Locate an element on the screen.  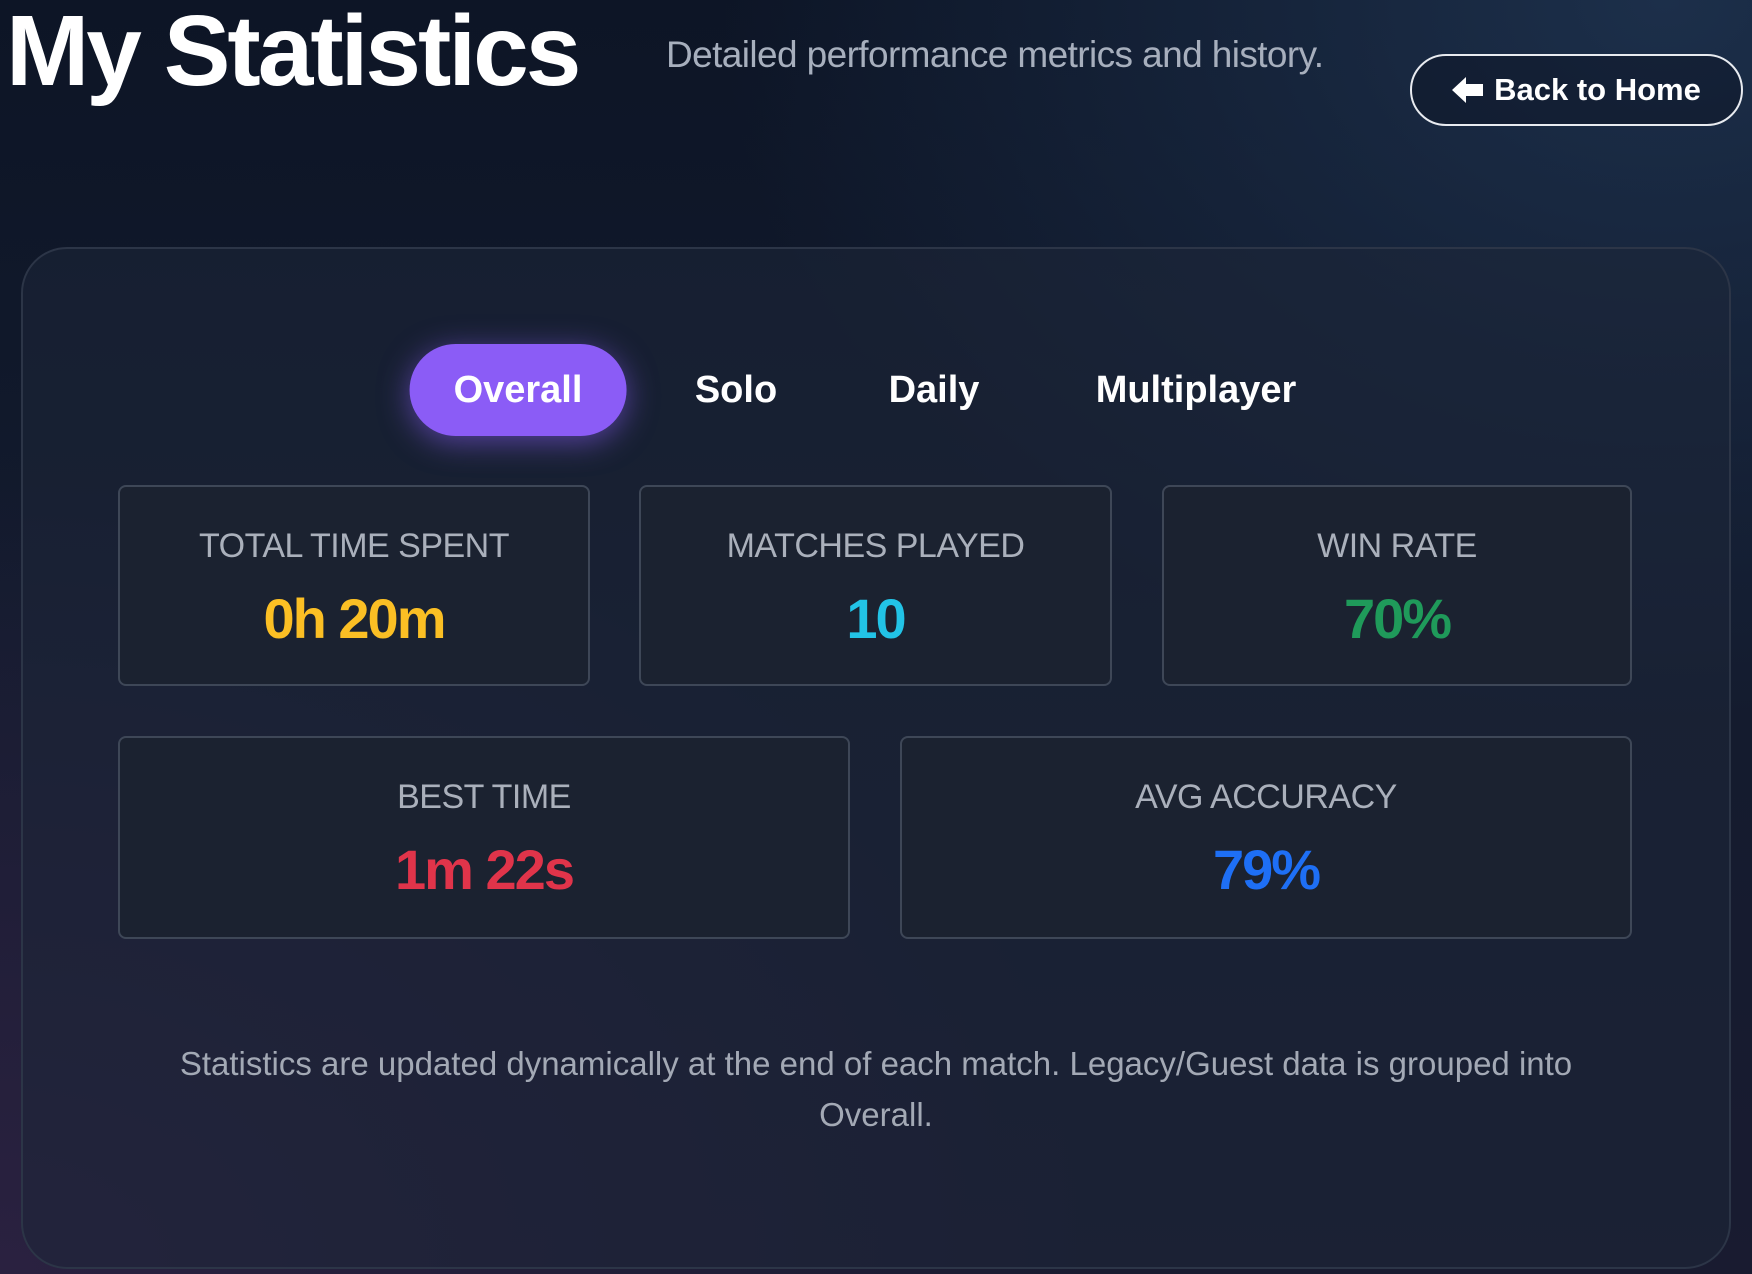
stat-label: TOTAL TIME SPENT is located at coordinates (354, 546).